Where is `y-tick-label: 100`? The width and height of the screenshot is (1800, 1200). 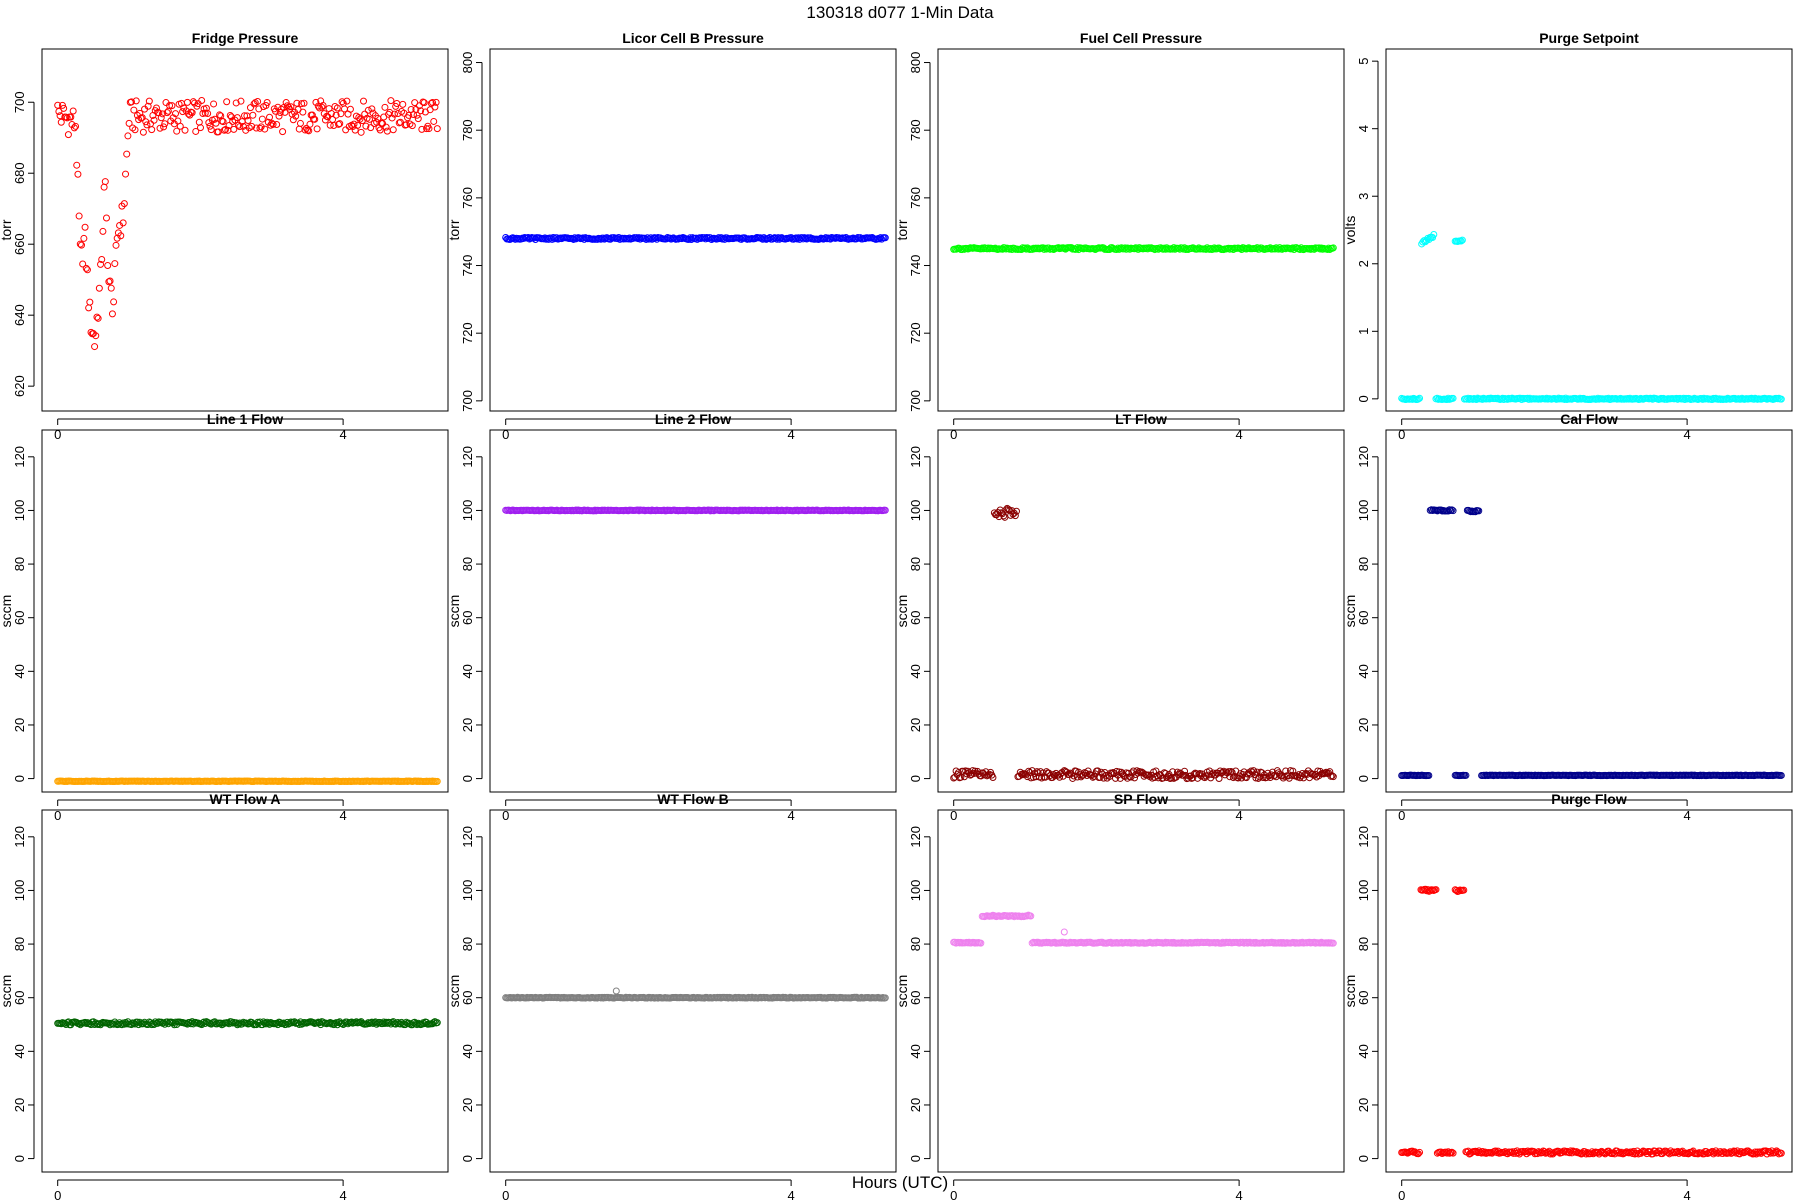
y-tick-label: 100 is located at coordinates (1363, 511).